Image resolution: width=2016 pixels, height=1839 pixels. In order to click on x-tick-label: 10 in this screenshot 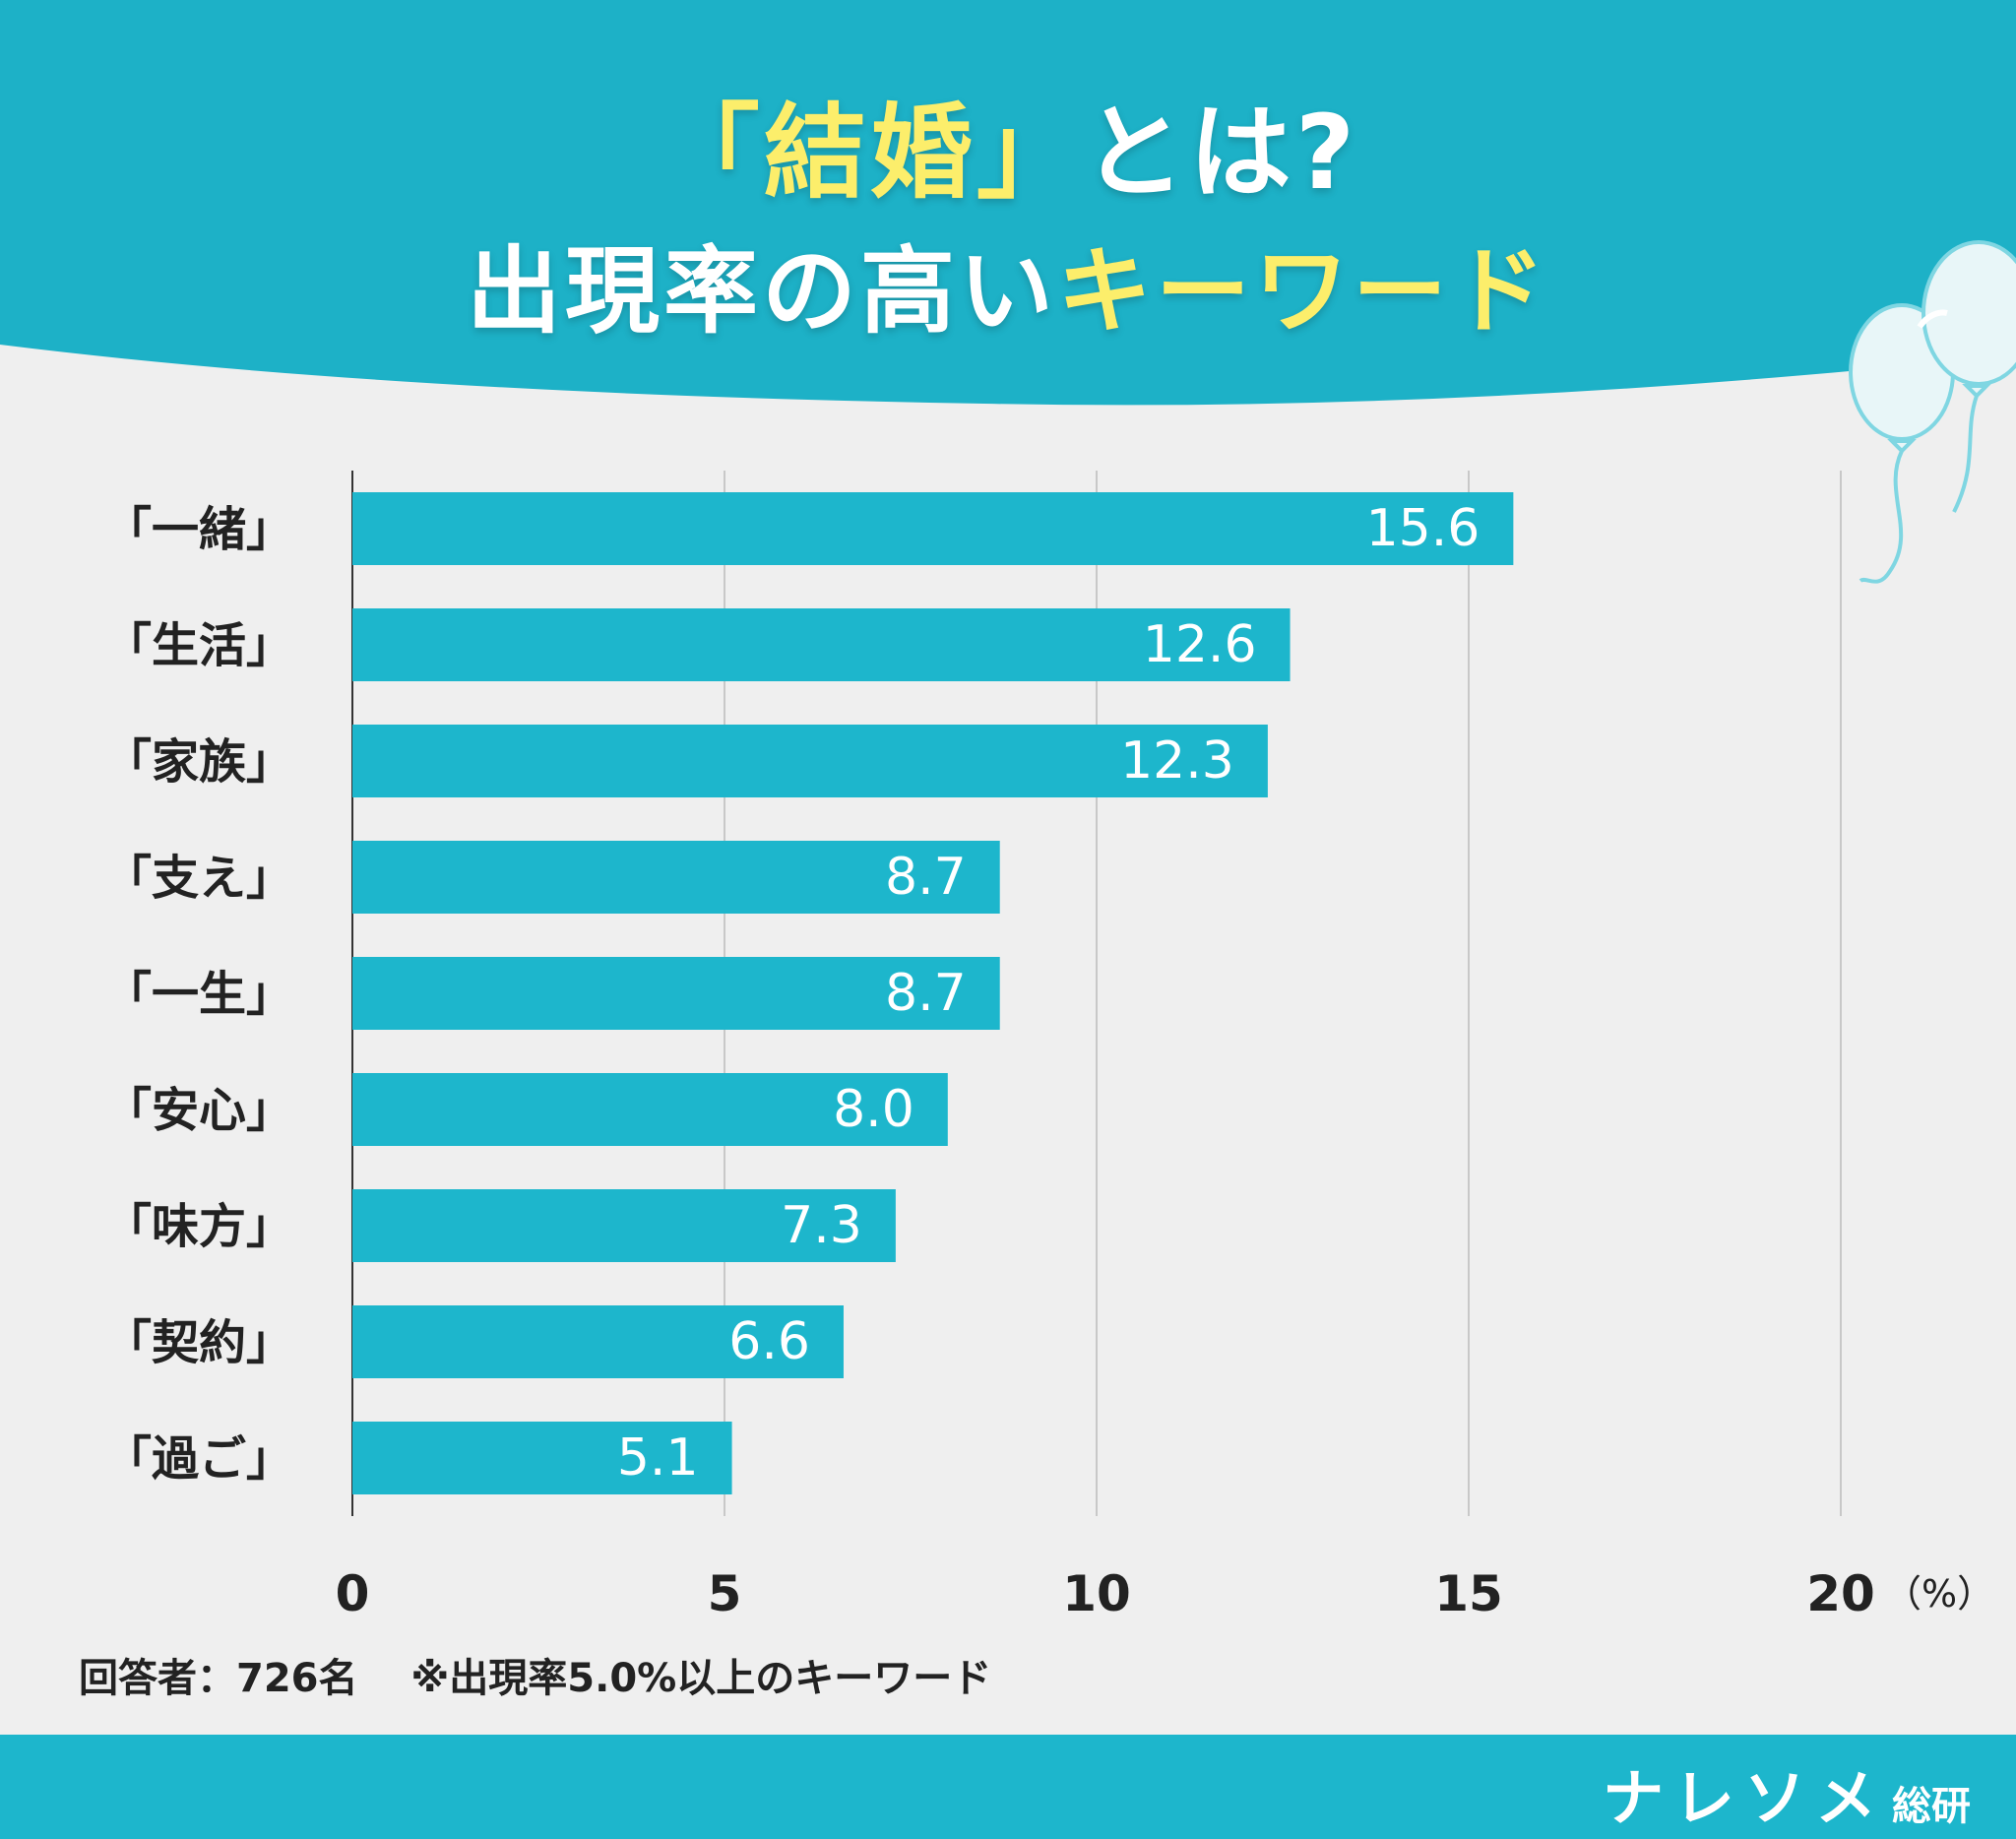, I will do `click(1096, 1593)`.